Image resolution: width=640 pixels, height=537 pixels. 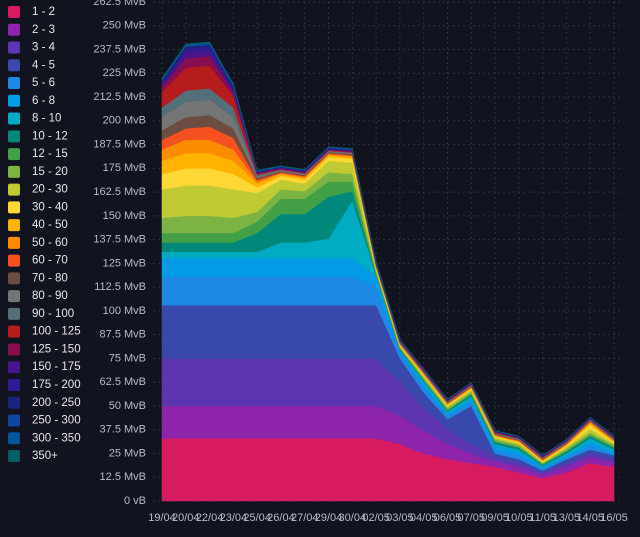 I want to click on x-tick-label: 09/05, so click(x=495, y=518).